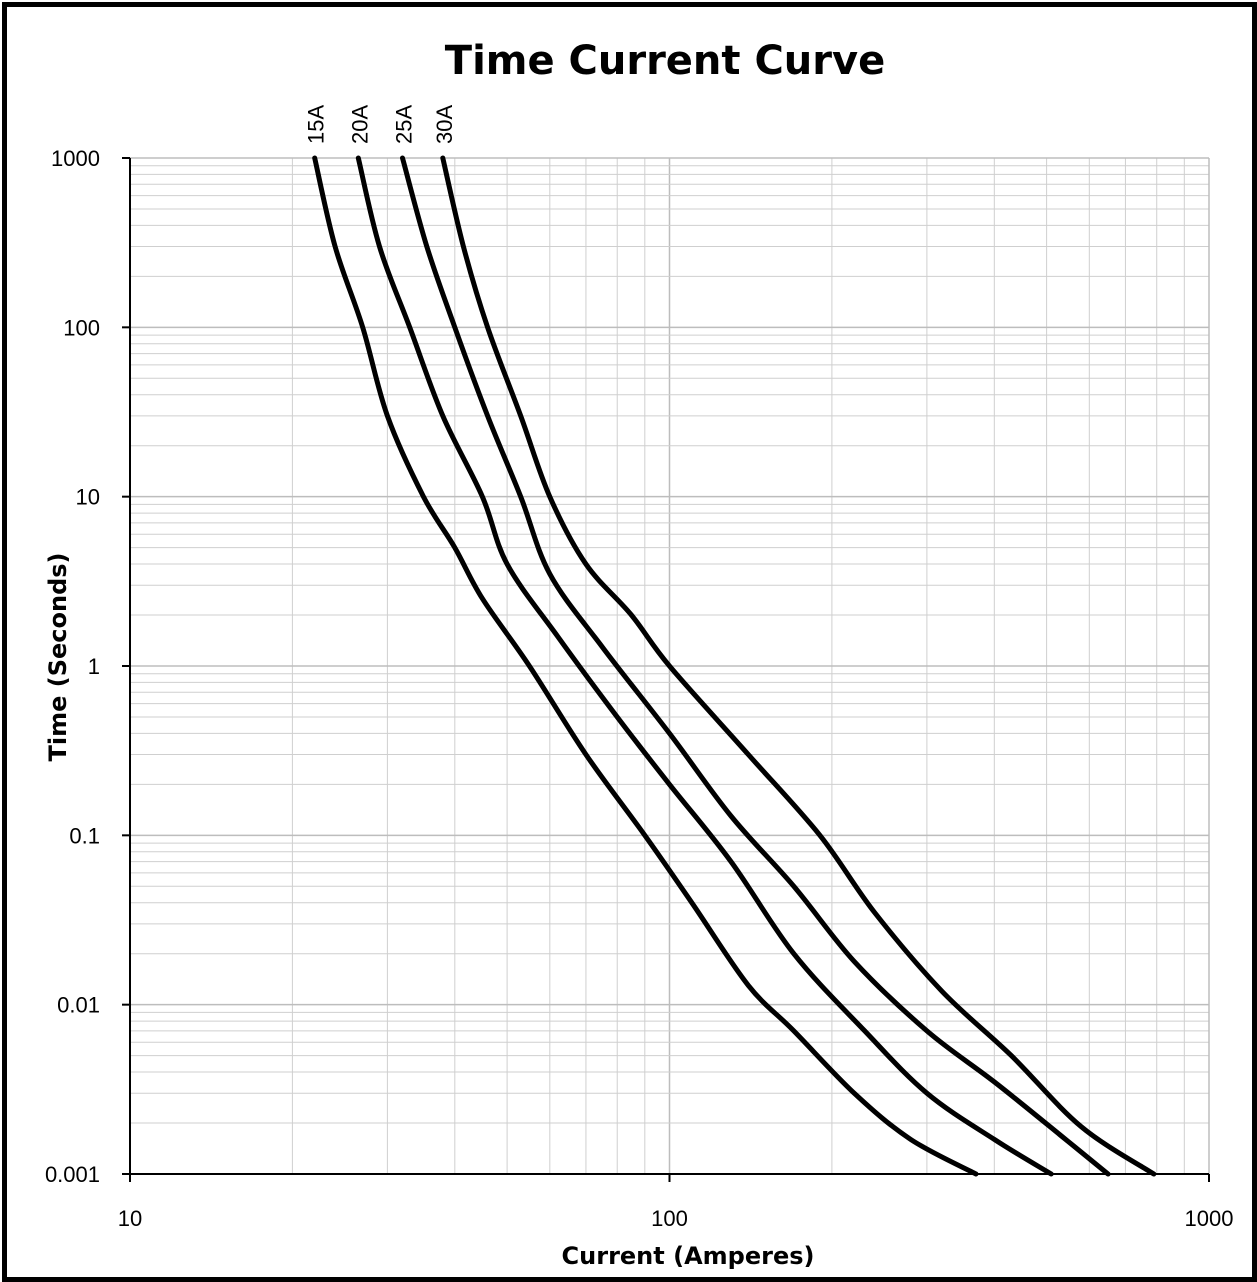 The height and width of the screenshot is (1282, 1257). What do you see at coordinates (1209, 1218) in the screenshot?
I see `x-tick-label: 1000` at bounding box center [1209, 1218].